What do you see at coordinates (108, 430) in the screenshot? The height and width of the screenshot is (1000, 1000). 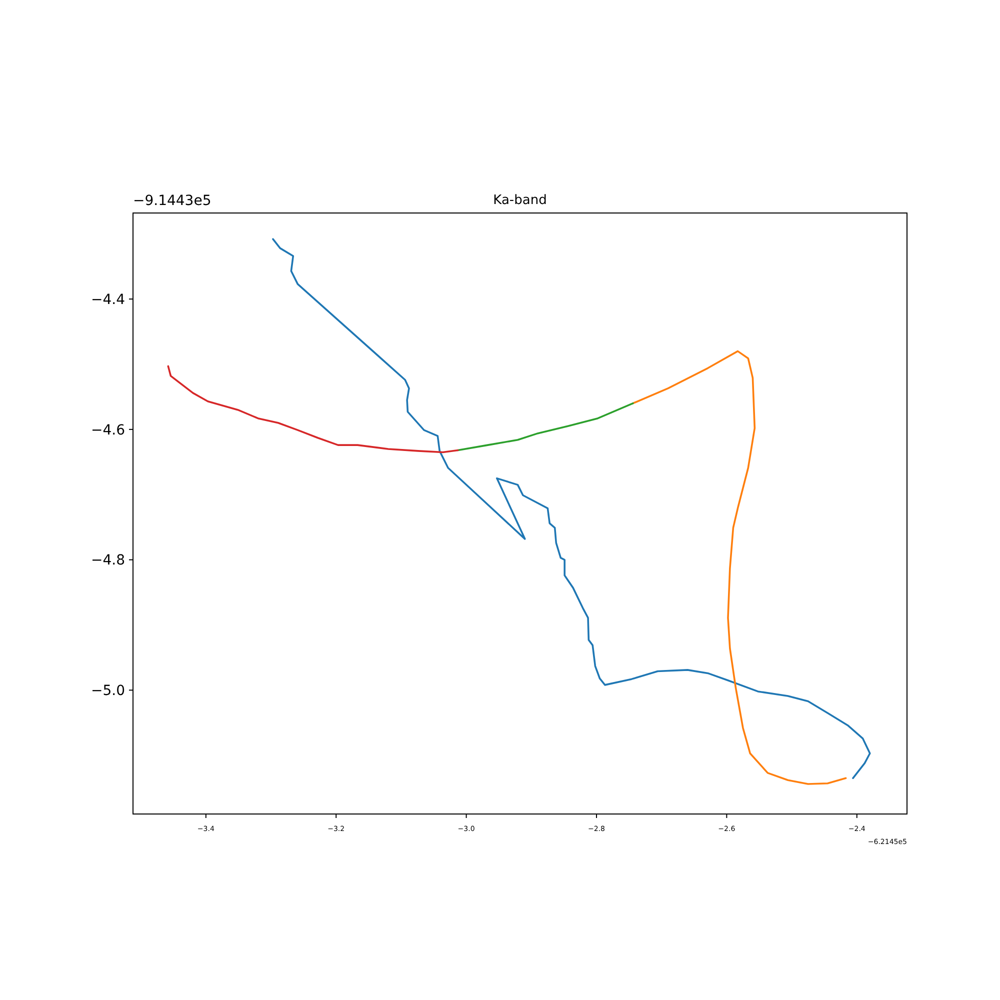 I see `y-tick-label: −4.6` at bounding box center [108, 430].